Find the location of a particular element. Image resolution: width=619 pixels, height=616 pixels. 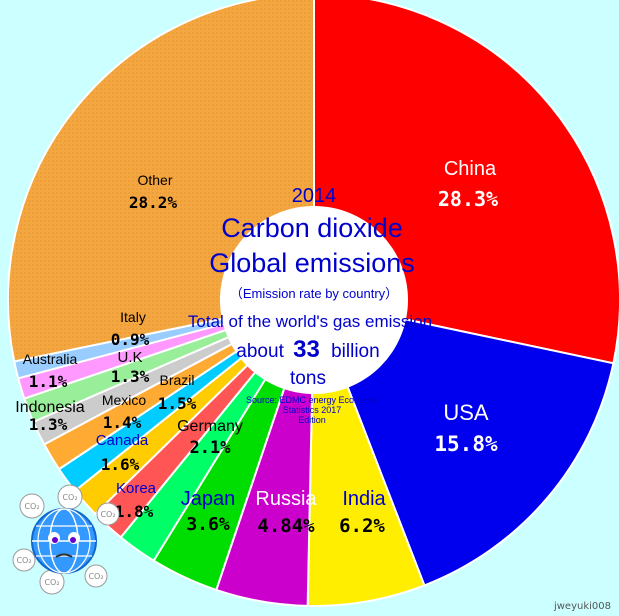

total-billion: billion is located at coordinates (355, 351).